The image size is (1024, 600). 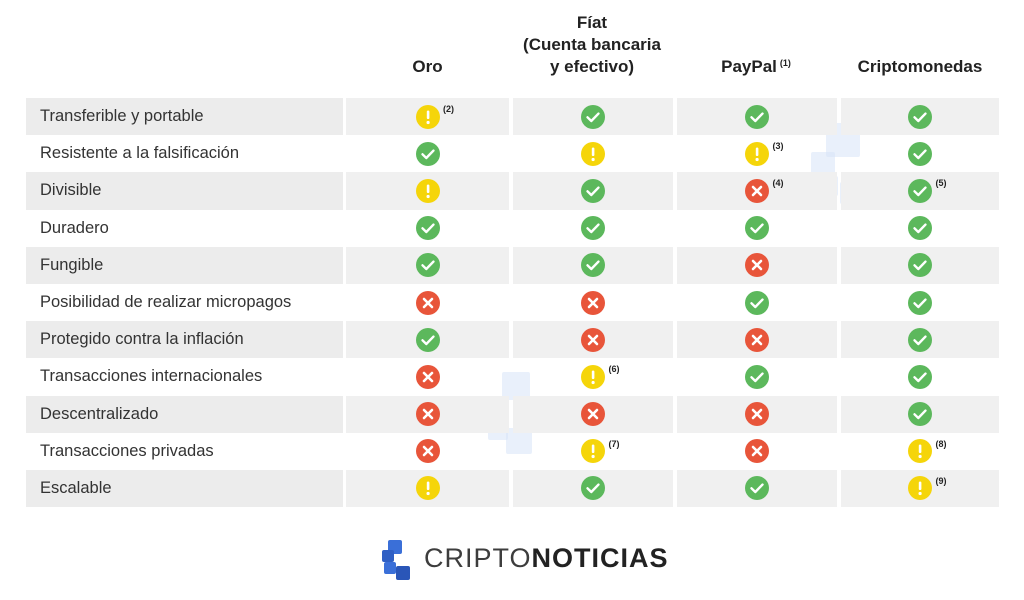 What do you see at coordinates (600, 557) in the screenshot?
I see `logo-text-noticias: NOTICIAS` at bounding box center [600, 557].